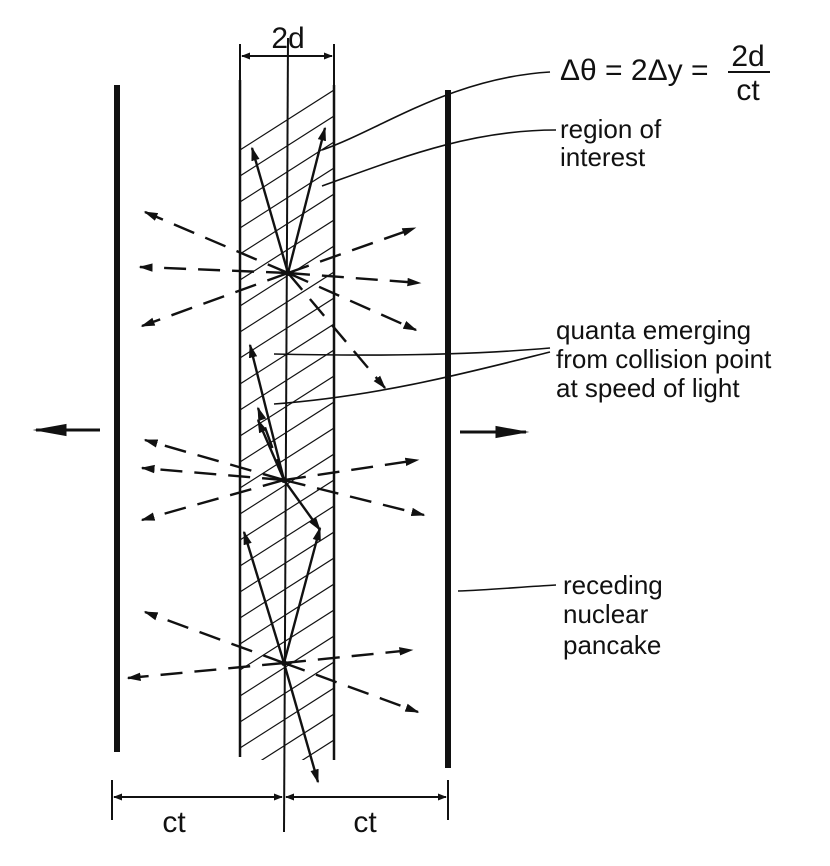 This screenshot has width=830, height=866. What do you see at coordinates (507, 588) in the screenshot?
I see `pancake-leader` at bounding box center [507, 588].